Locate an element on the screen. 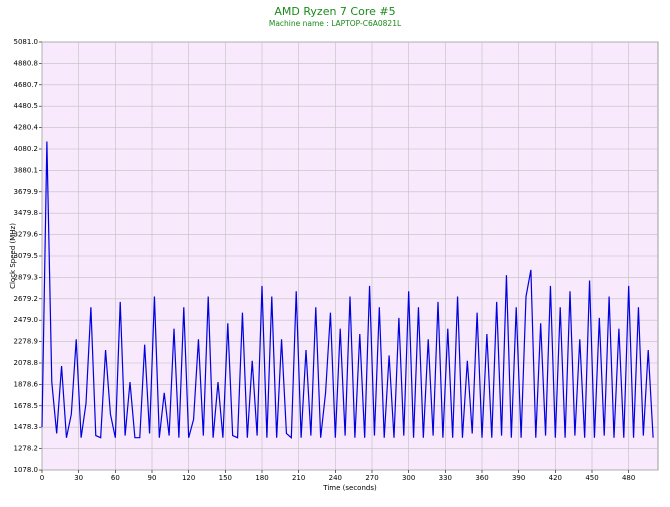 Image resolution: width=670 pixels, height=507 pixels. y-tick-label: 4680.7 is located at coordinates (26, 85).